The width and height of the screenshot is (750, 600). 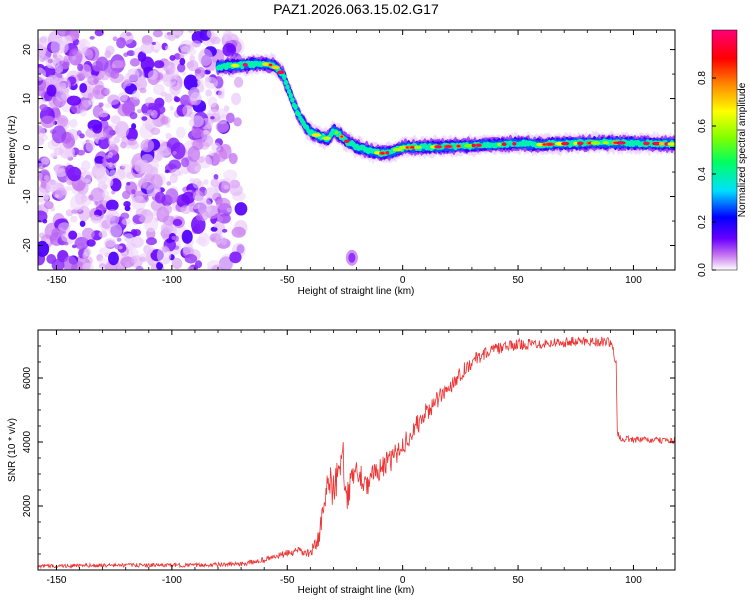 What do you see at coordinates (356, 291) in the screenshot?
I see `spectrogram-xlabel: Height of straight line (km)` at bounding box center [356, 291].